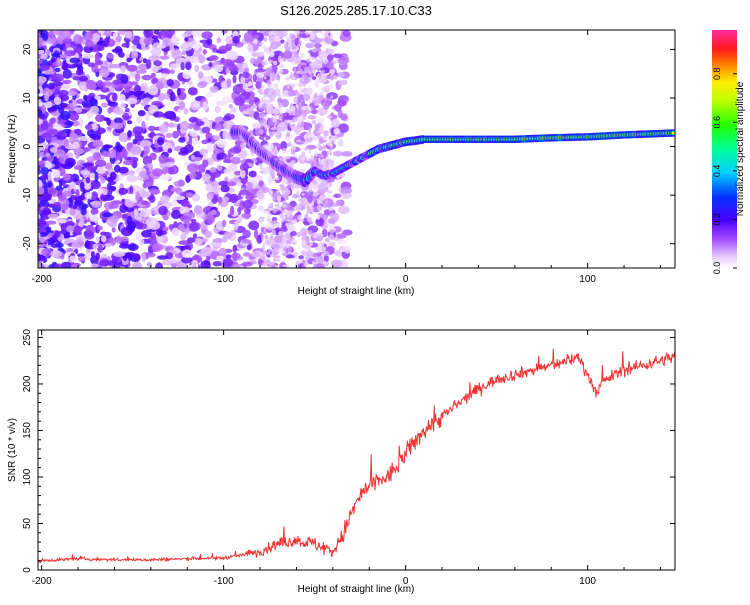 The height and width of the screenshot is (605, 750). What do you see at coordinates (12, 149) in the screenshot?
I see `top-y-axis-label: Frequency (Hz)` at bounding box center [12, 149].